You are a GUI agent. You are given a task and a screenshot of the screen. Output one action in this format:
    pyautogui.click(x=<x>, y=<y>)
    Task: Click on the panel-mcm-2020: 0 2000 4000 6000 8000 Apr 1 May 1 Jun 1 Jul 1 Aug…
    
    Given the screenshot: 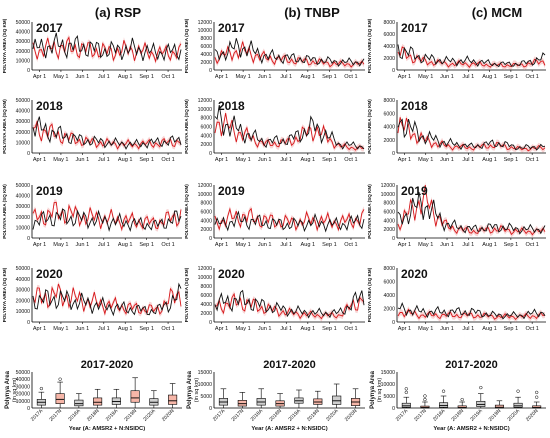 What is the action you would take?
    pyautogui.click(x=456, y=299)
    